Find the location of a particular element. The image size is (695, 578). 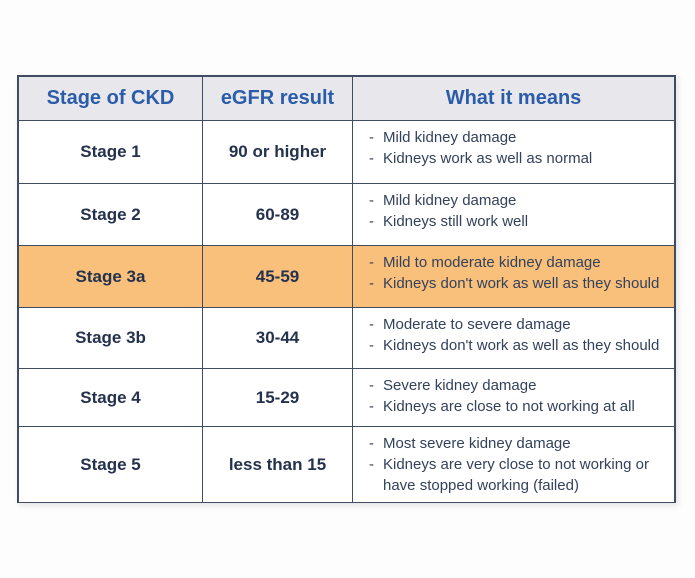

bullet-text: Severe kidney damage is located at coordinates (460, 385).